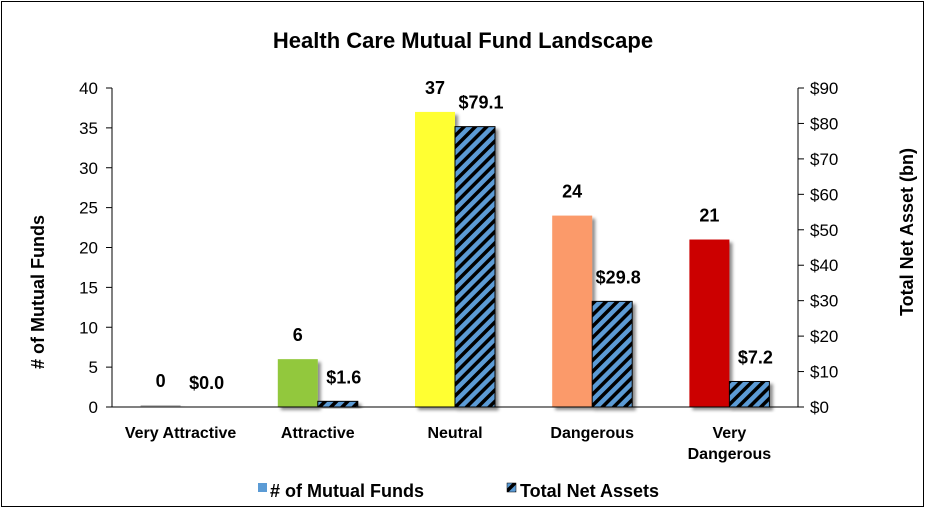 The height and width of the screenshot is (510, 927). I want to click on y-tick-label-right: $90, so click(824, 88).